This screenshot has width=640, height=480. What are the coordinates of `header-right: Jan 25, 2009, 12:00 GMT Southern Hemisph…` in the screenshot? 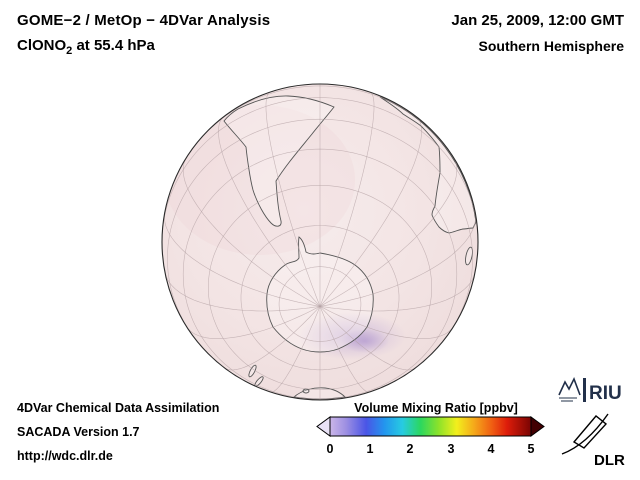 It's located at (537, 33).